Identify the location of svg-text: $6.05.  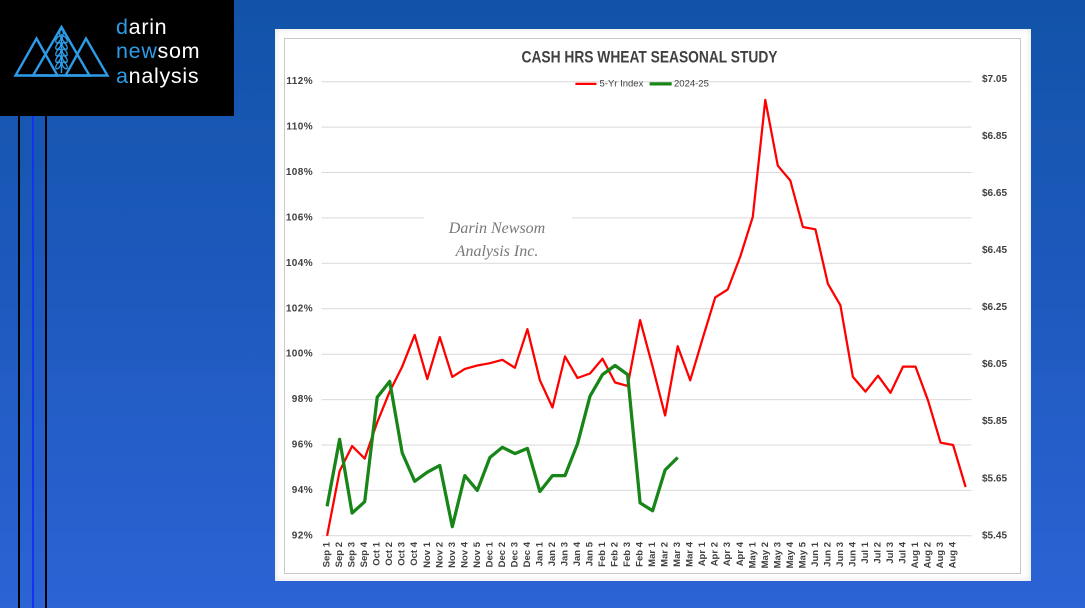
(994, 364).